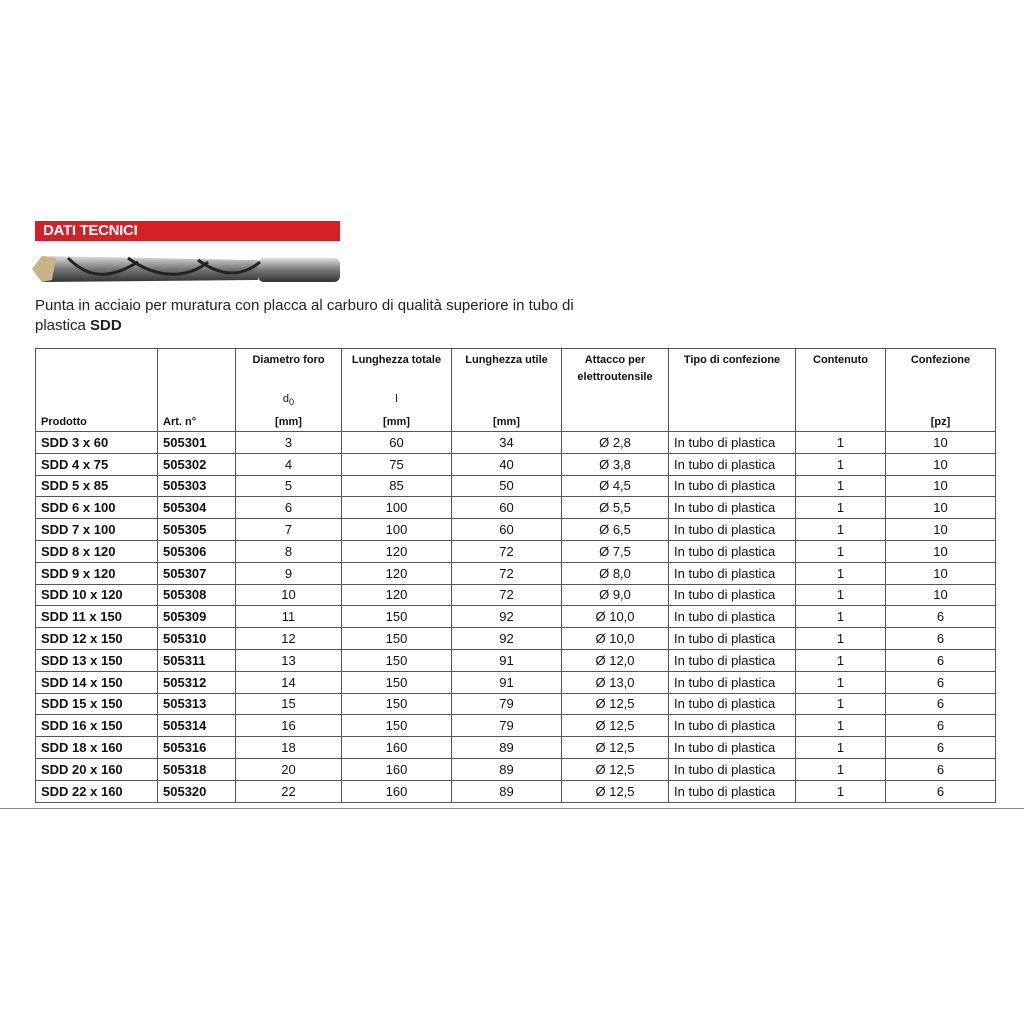  Describe the element at coordinates (187, 231) in the screenshot. I see `banner: DATI TECNICI` at that location.